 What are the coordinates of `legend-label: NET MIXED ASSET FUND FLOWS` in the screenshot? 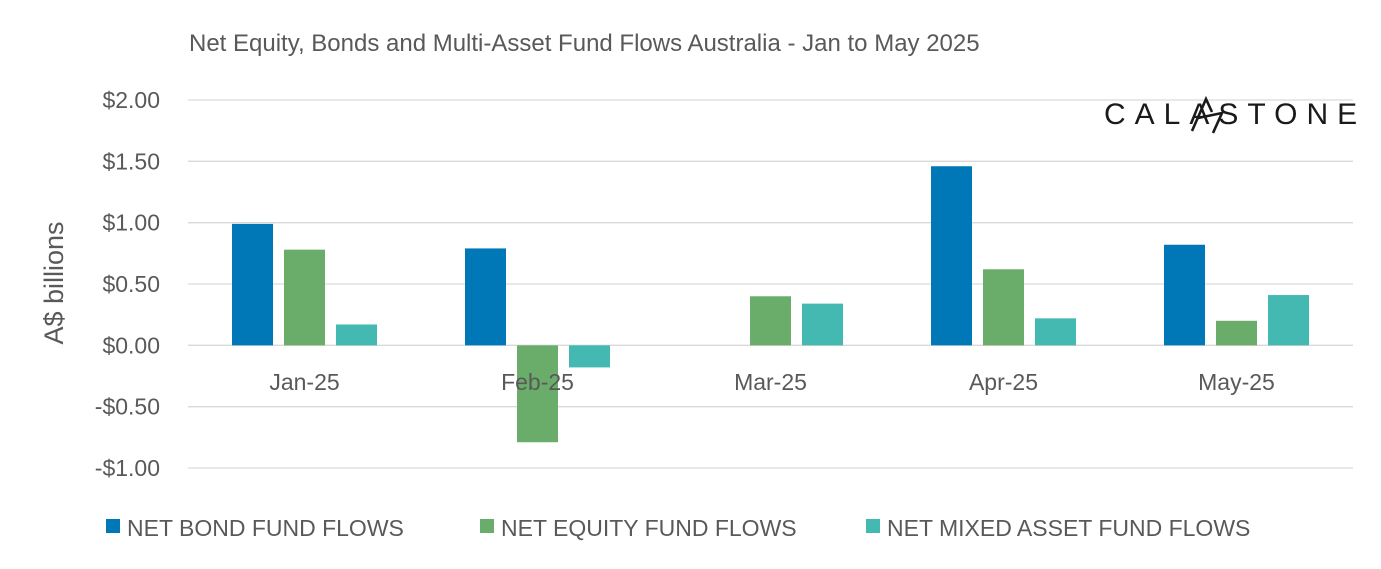 It's located at (1068, 528).